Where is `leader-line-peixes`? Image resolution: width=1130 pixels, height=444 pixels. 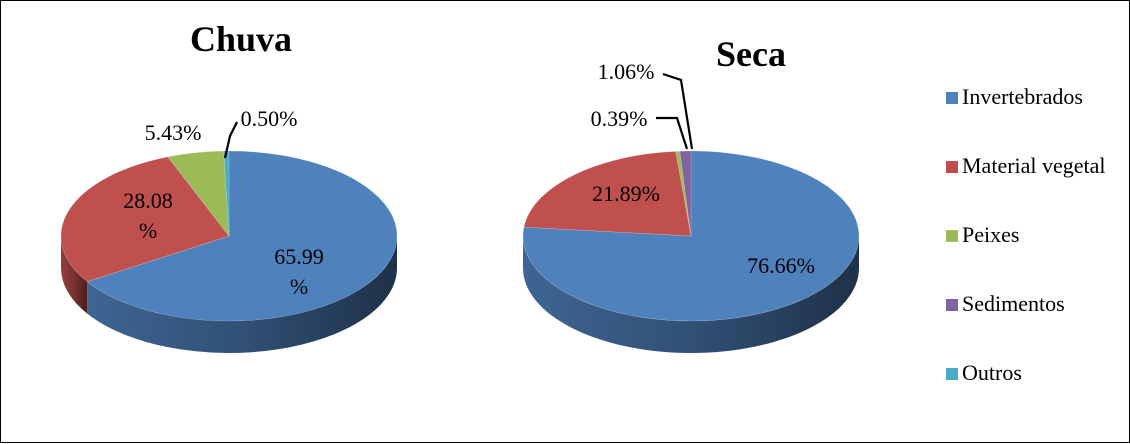 leader-line-peixes is located at coordinates (672, 133).